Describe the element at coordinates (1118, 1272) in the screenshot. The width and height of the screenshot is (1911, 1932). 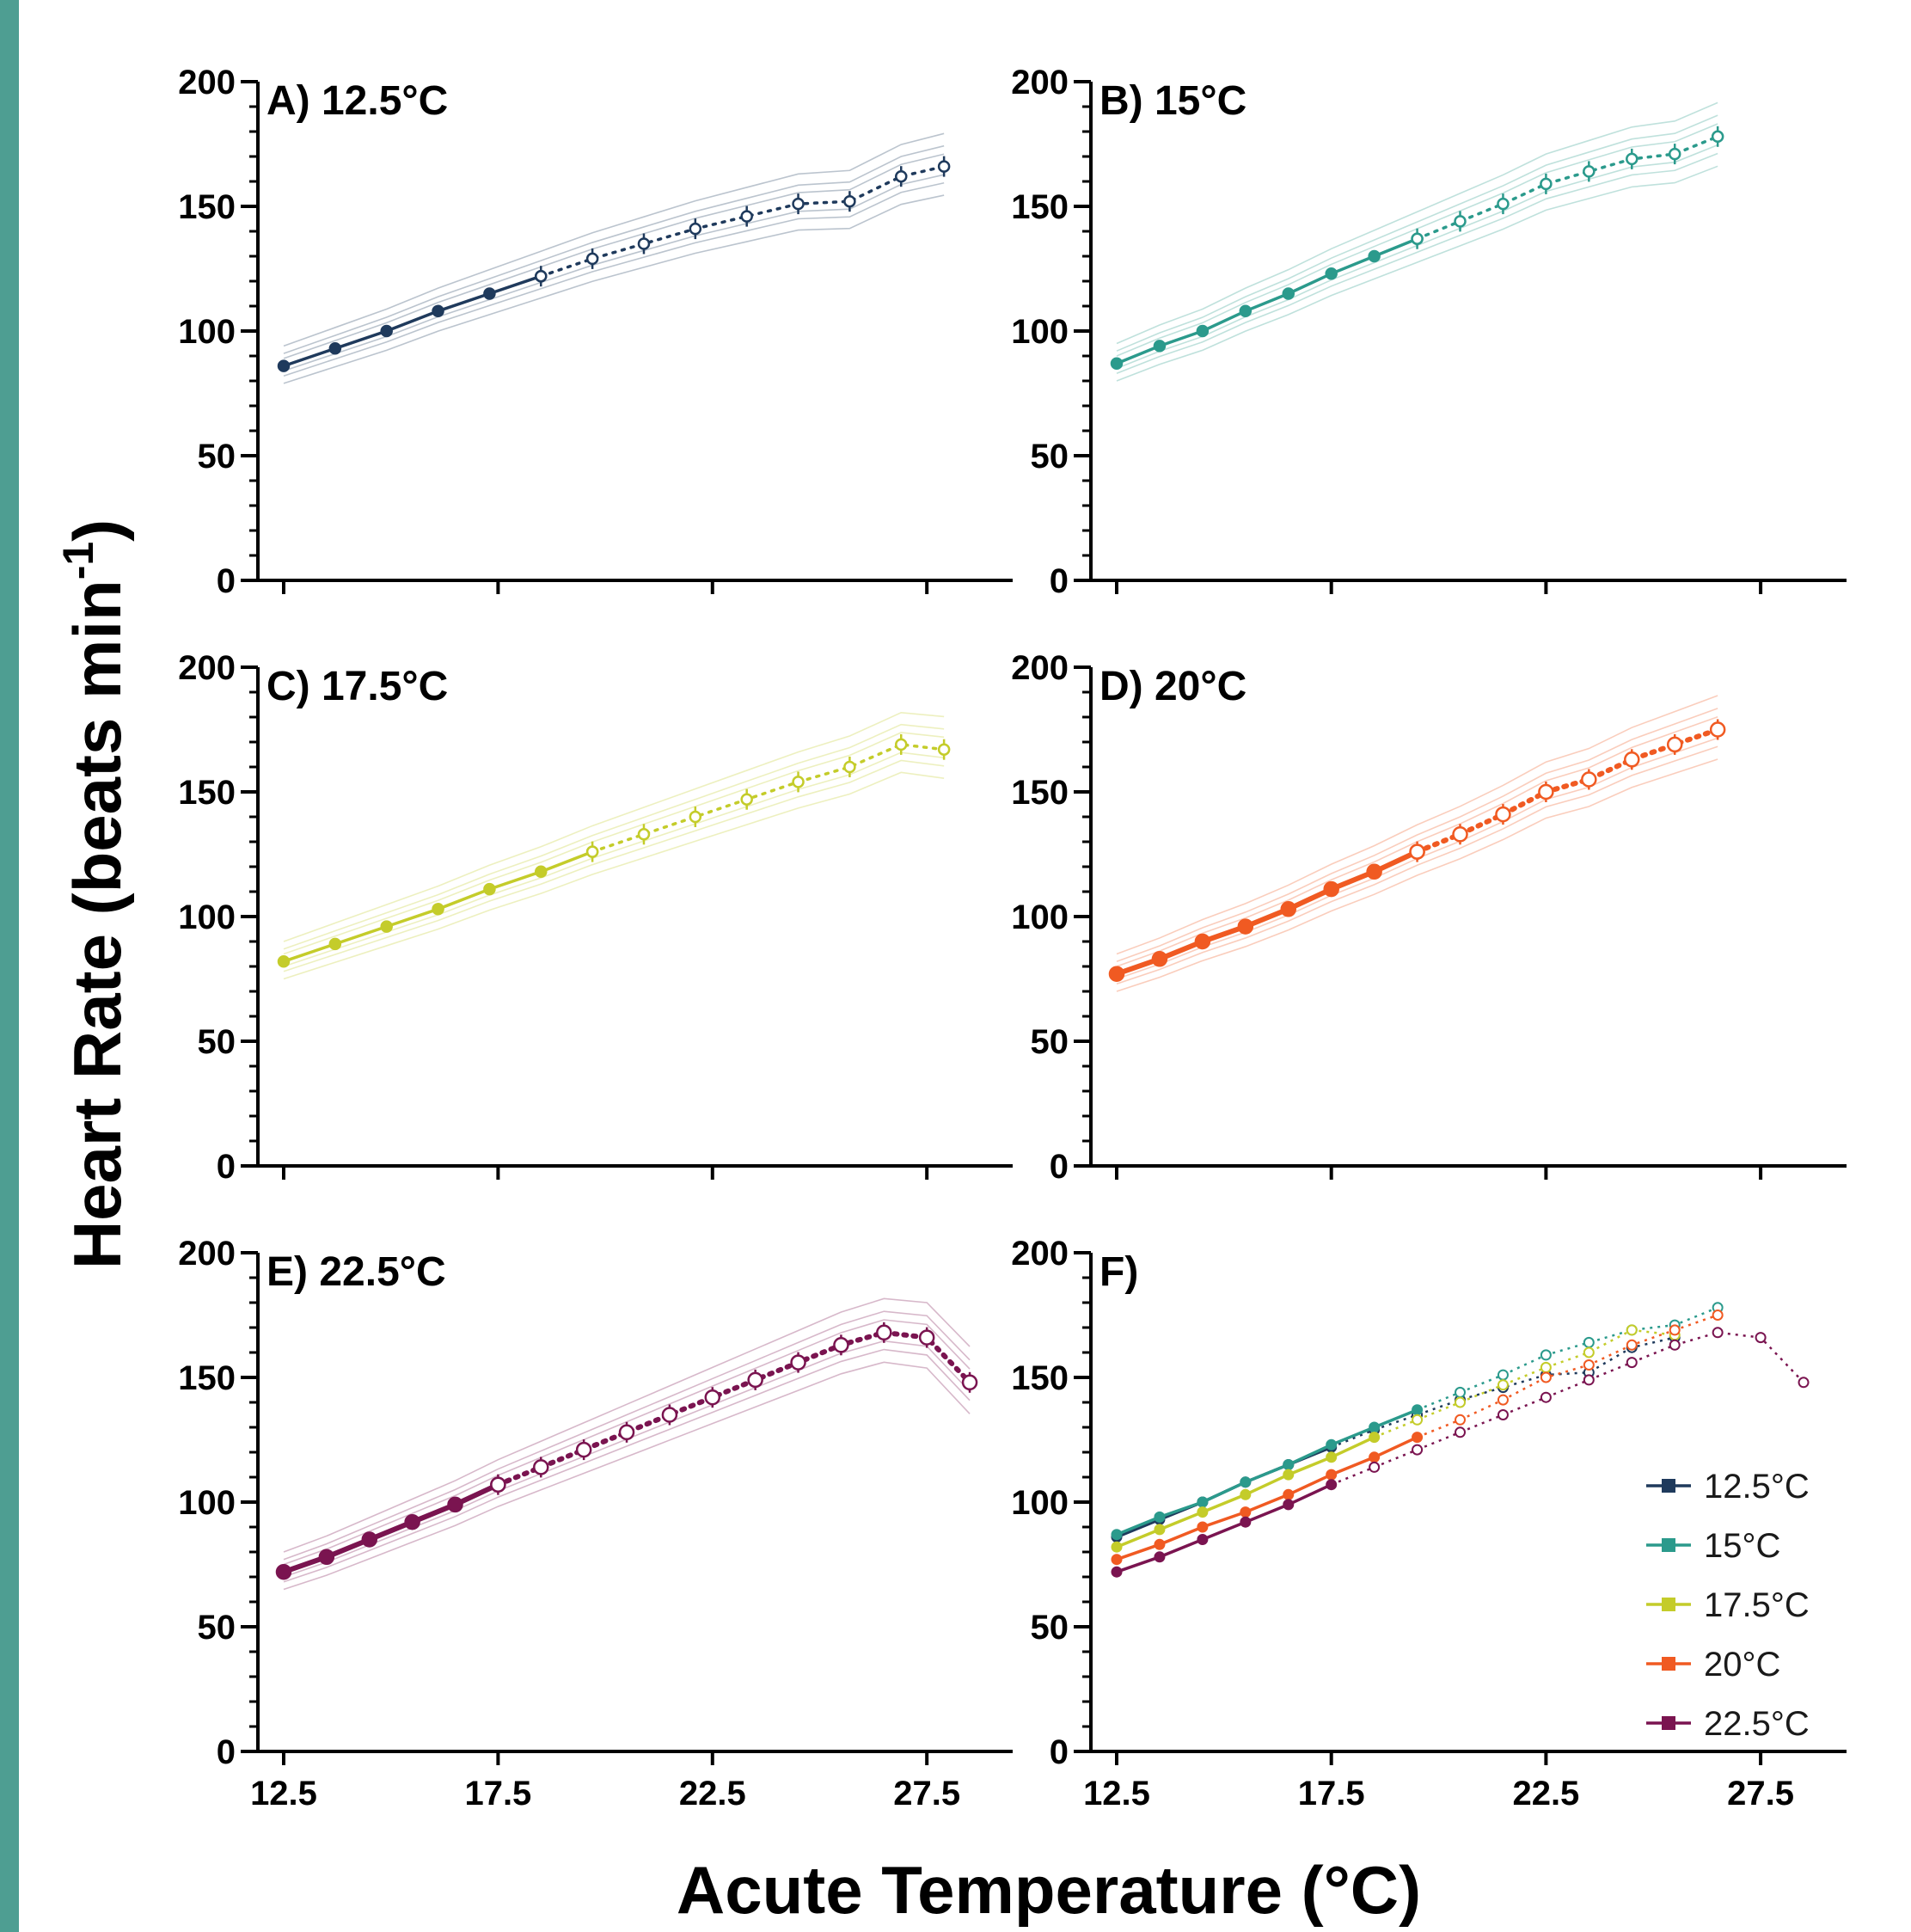
I see `panel-title: F)` at that location.